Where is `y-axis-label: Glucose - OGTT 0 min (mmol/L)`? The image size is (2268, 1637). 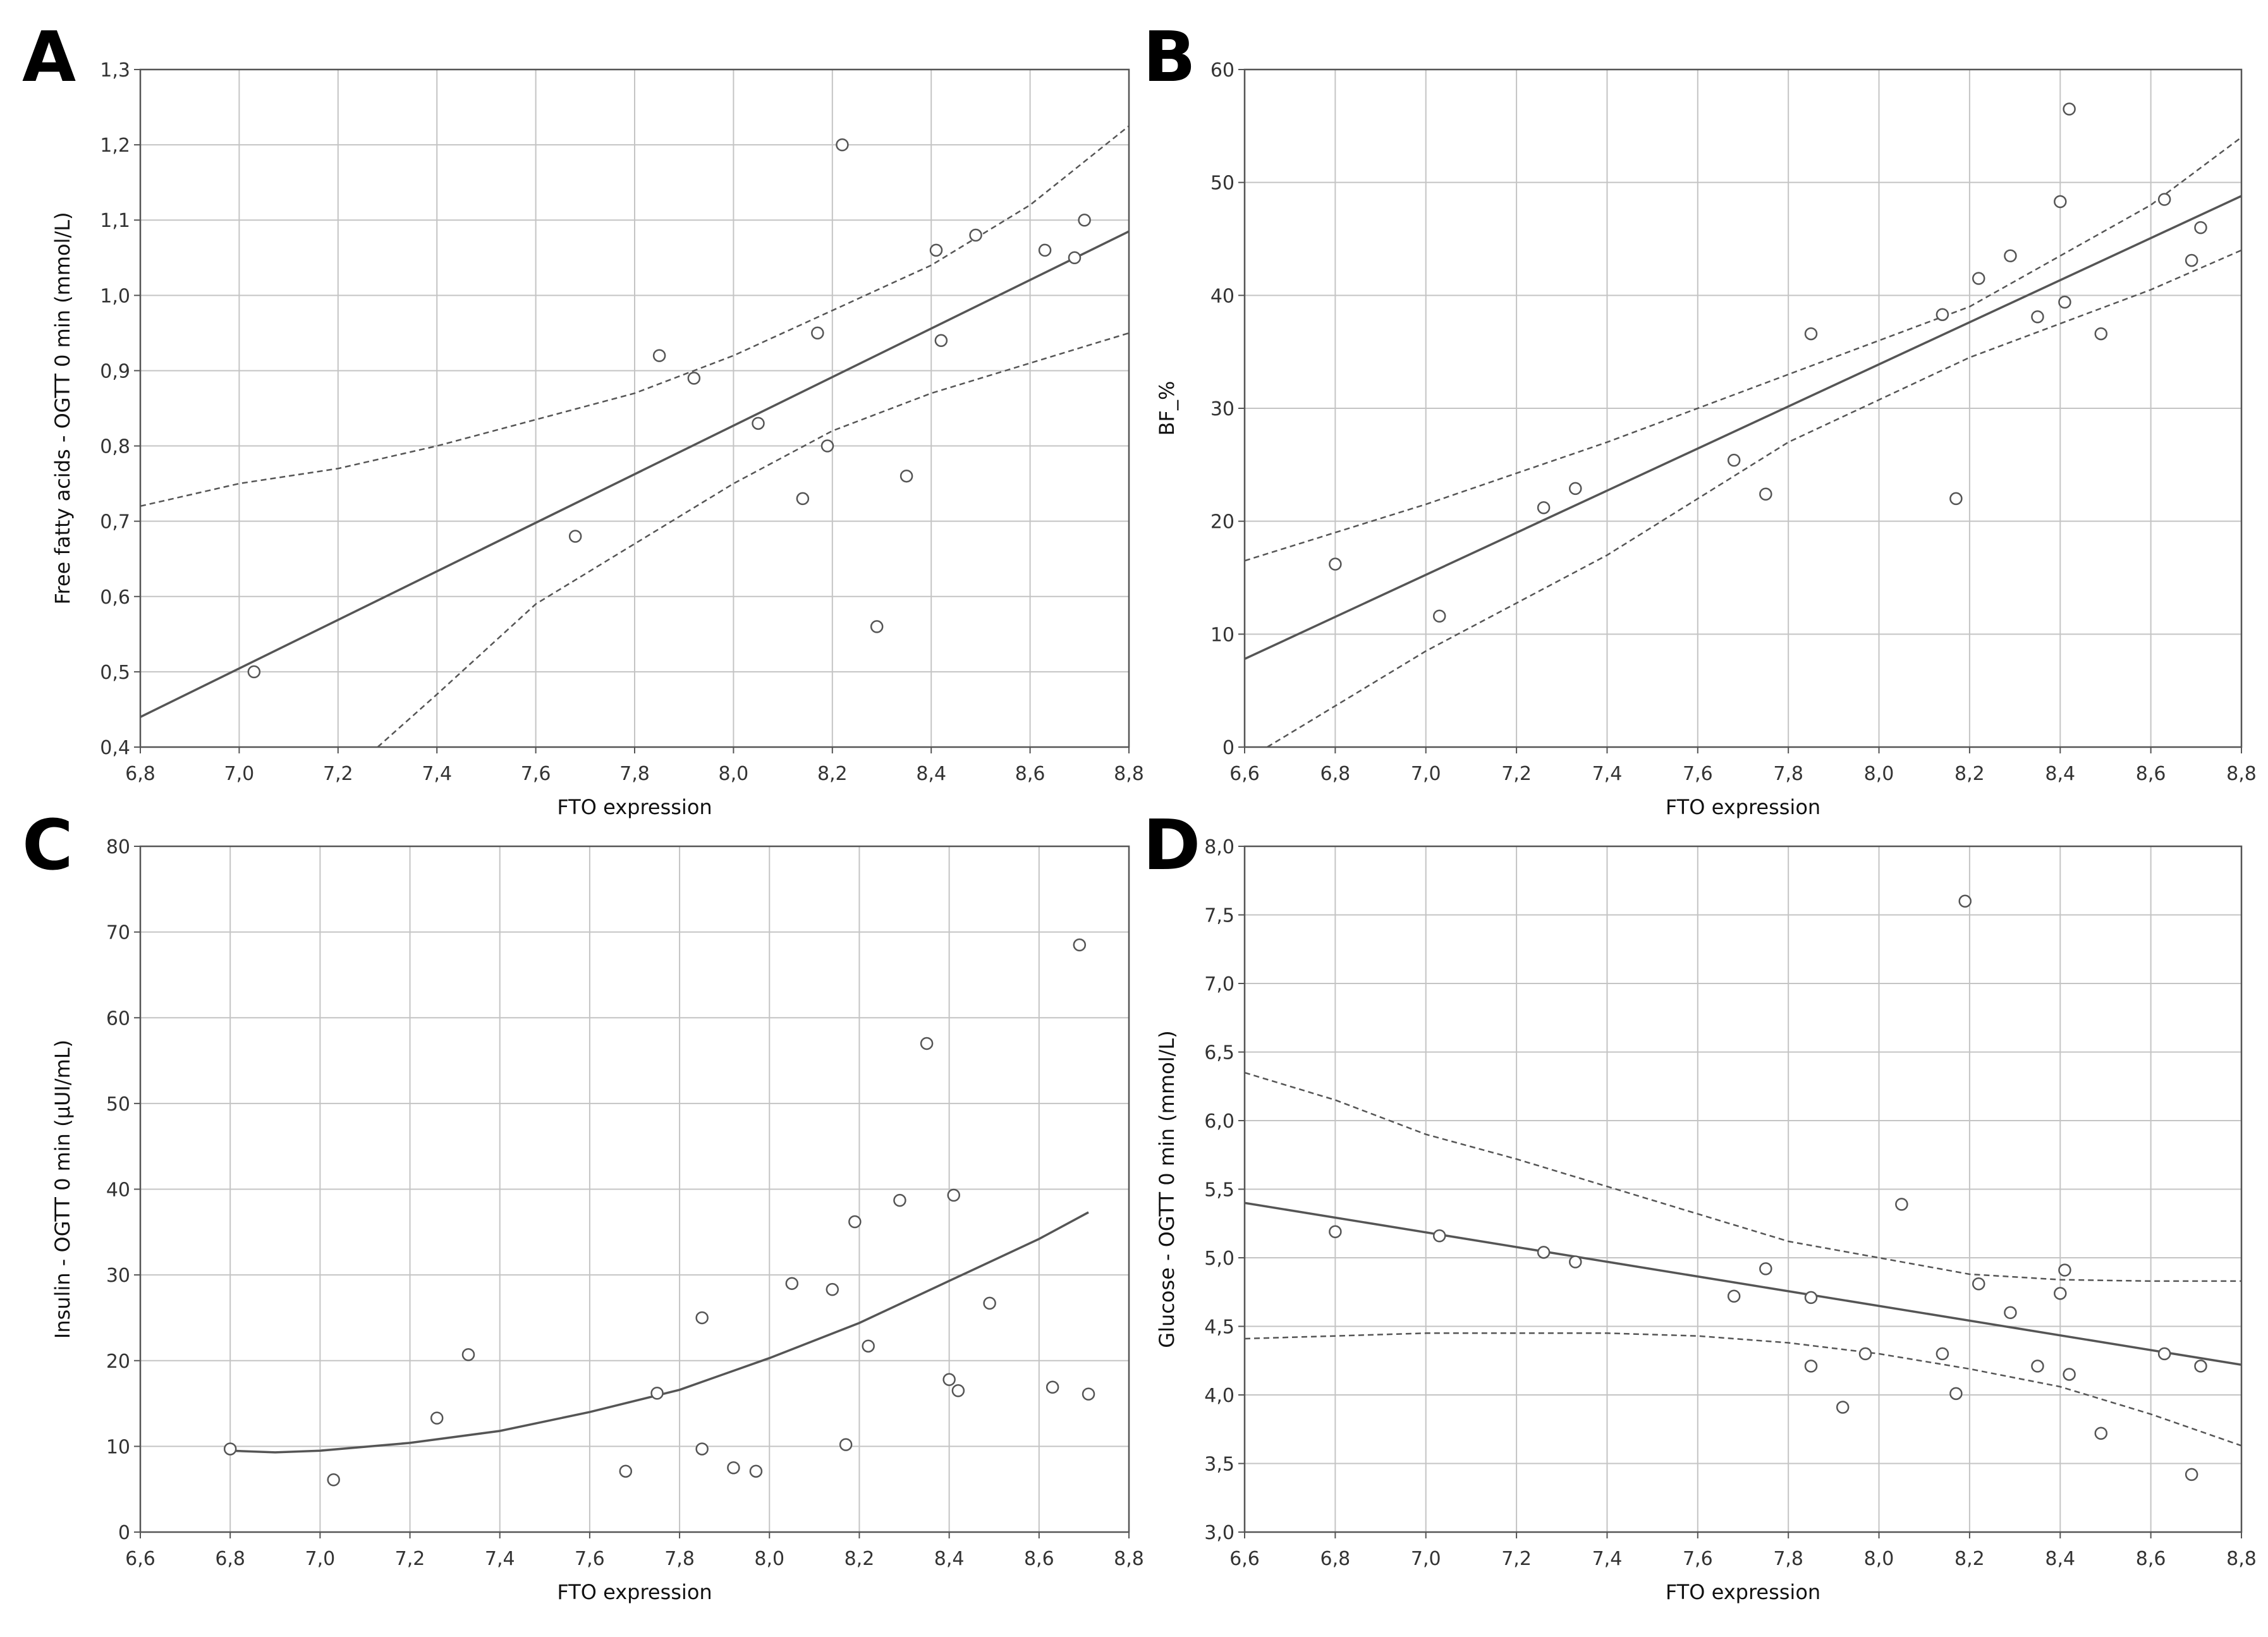
y-axis-label: Glucose - OGTT 0 min (mmol/L) is located at coordinates (1167, 1189).